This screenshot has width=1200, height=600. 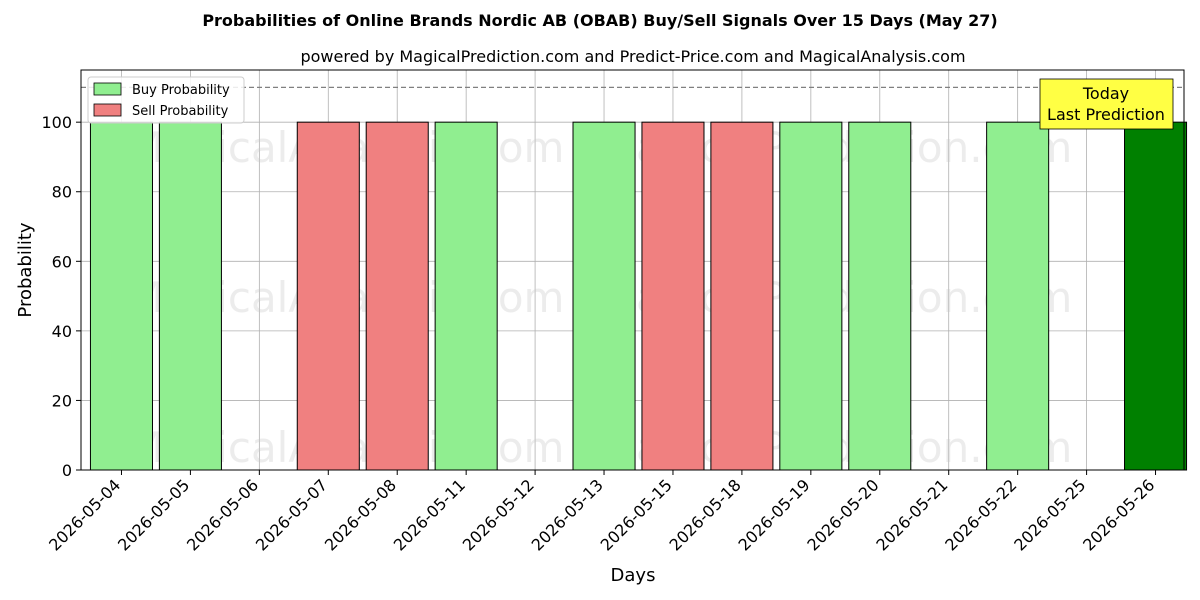 What do you see at coordinates (911, 514) in the screenshot?
I see `x-tick-label: 2026-05-21` at bounding box center [911, 514].